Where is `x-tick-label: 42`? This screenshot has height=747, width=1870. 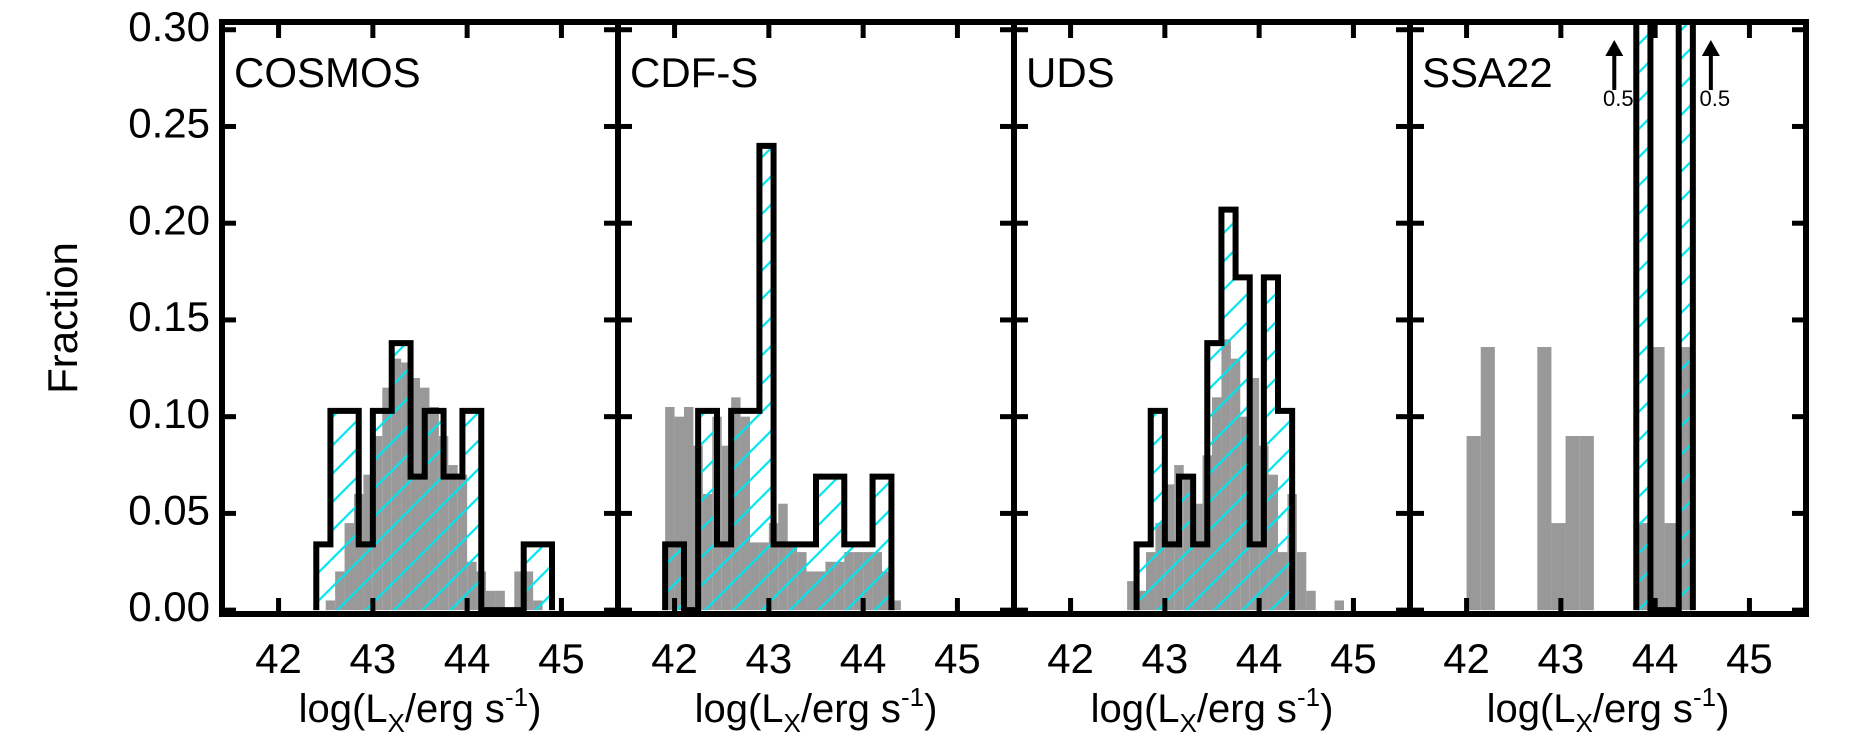
x-tick-label: 42 is located at coordinates (674, 658).